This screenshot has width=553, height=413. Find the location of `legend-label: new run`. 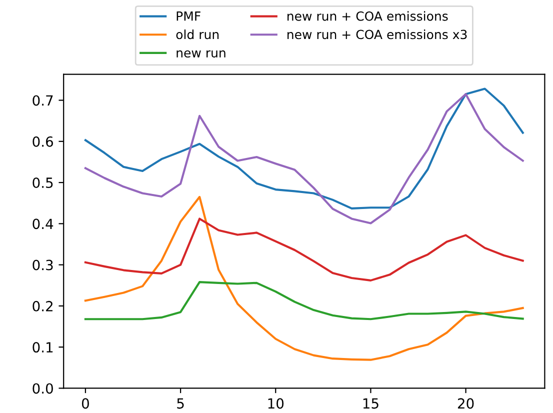

legend-label: new run is located at coordinates (201, 54).